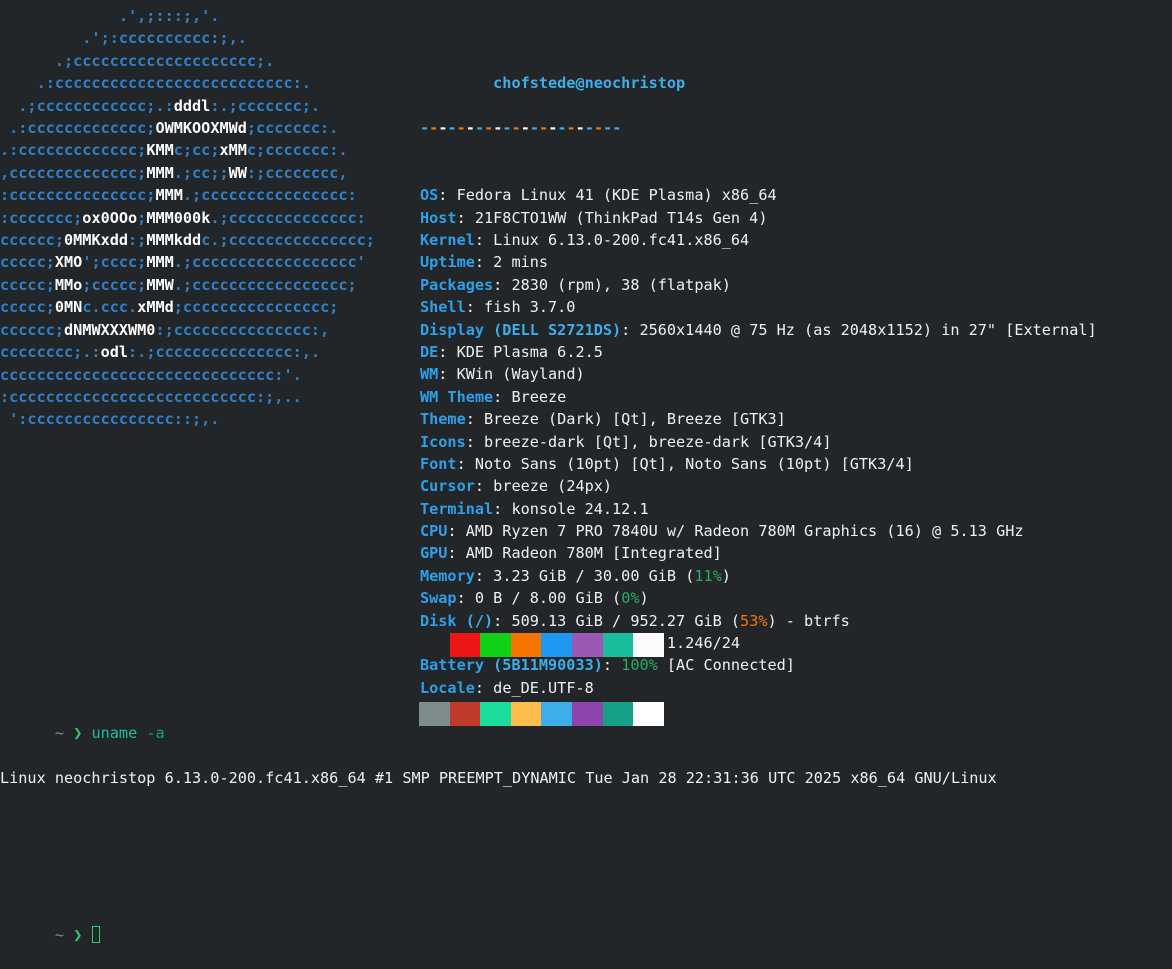 The width and height of the screenshot is (1172, 969). Describe the element at coordinates (114, 733) in the screenshot. I see `command-name: uname` at that location.